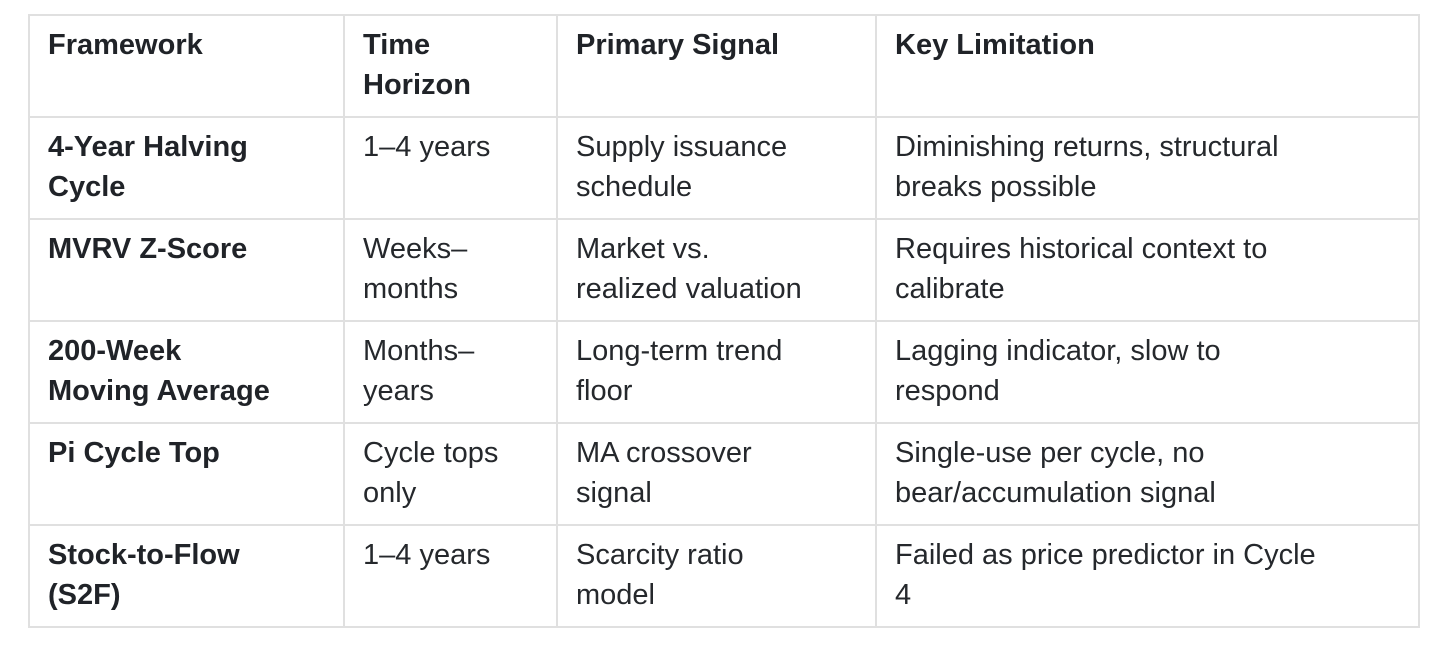  Describe the element at coordinates (450, 372) in the screenshot. I see `cell-time-horizon: Months– years` at that location.